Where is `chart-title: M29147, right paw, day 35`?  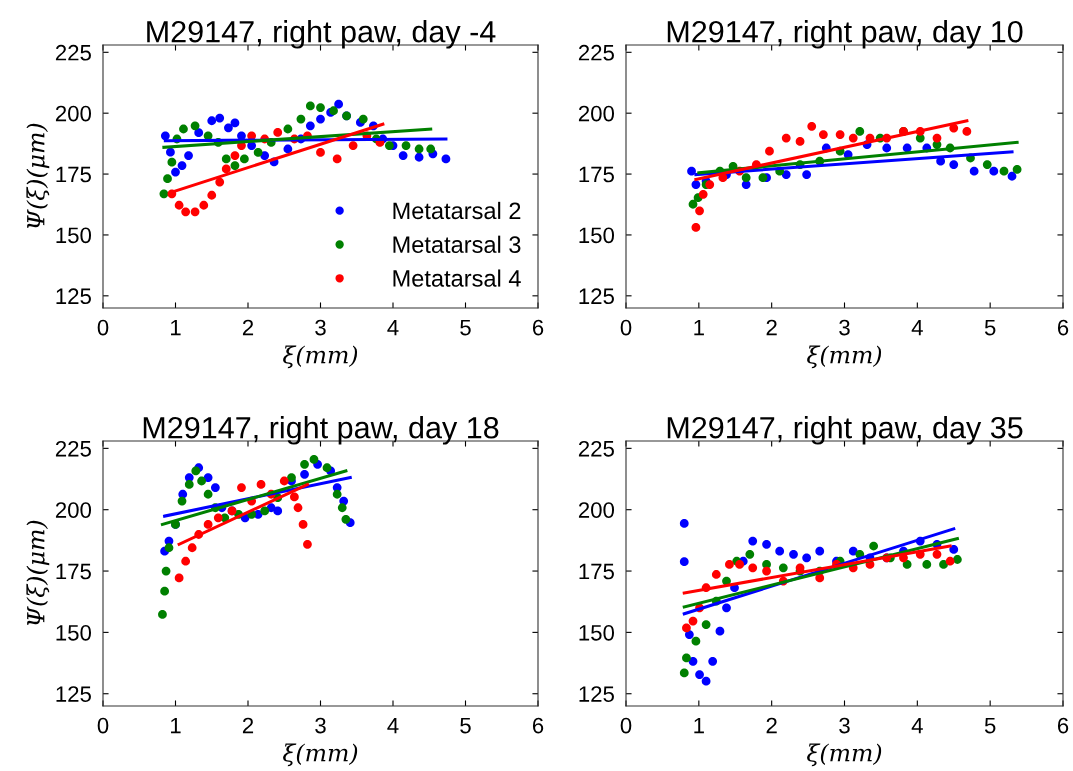
chart-title: M29147, right paw, day 35 is located at coordinates (845, 430).